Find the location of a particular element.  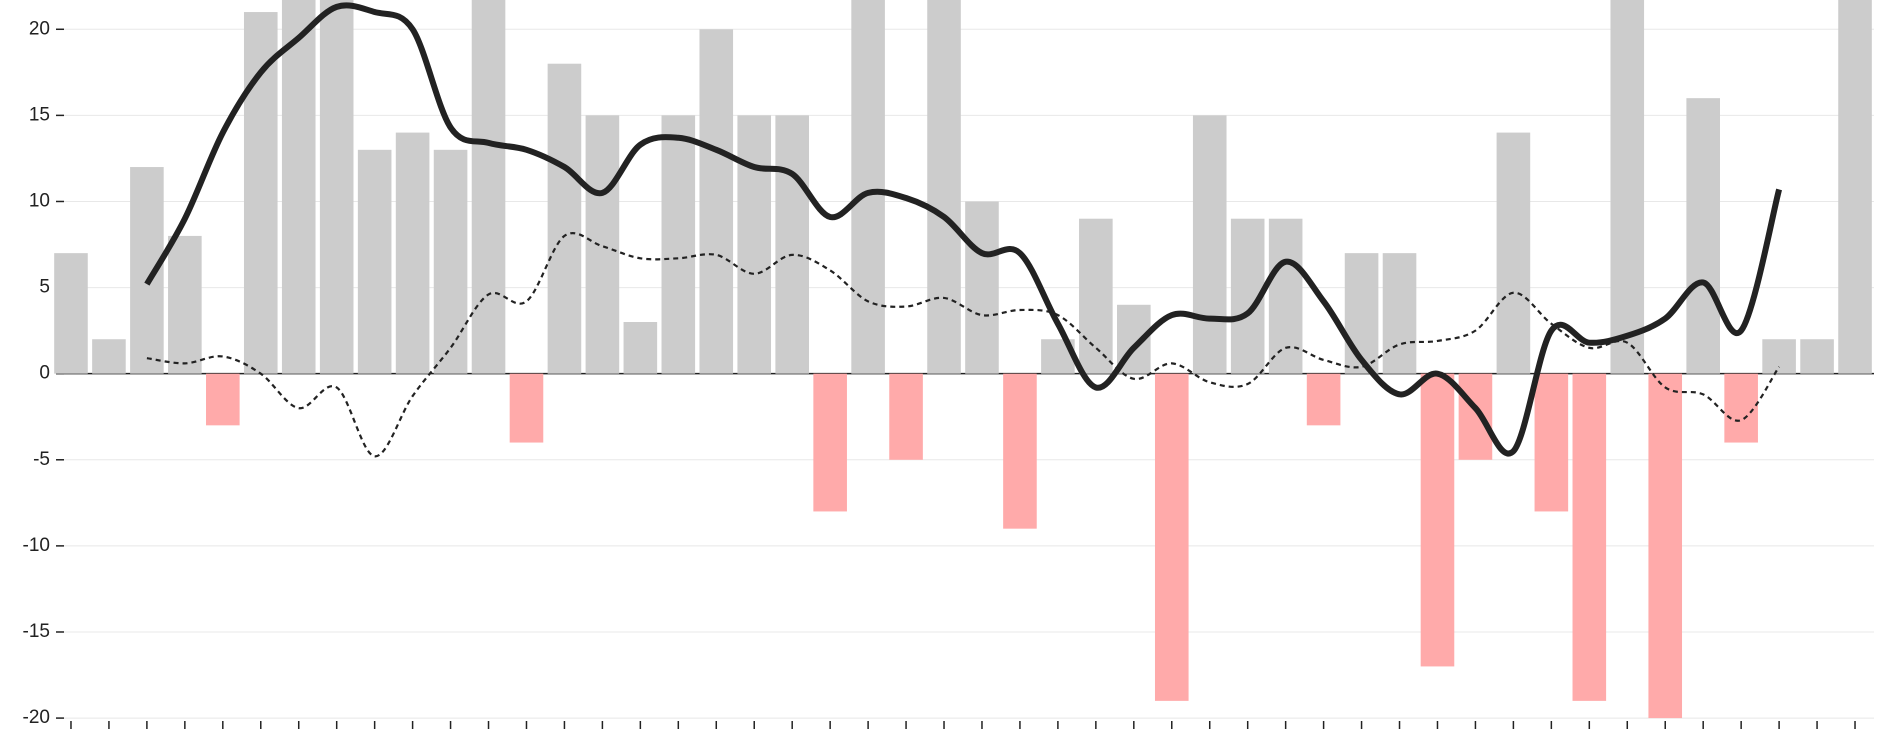

y-tick-label: 0 is located at coordinates (44, 373).